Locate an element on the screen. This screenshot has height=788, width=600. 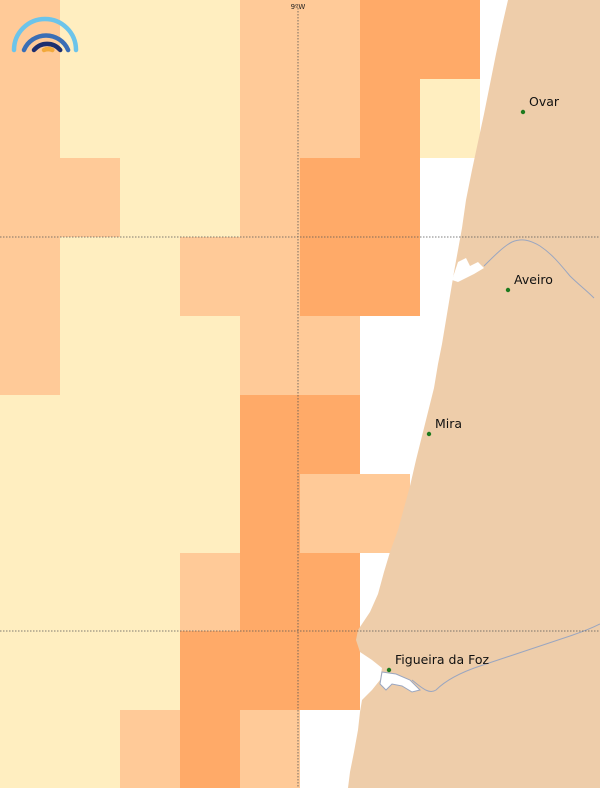
town-ovar: Ovar is located at coordinates (540, 104).